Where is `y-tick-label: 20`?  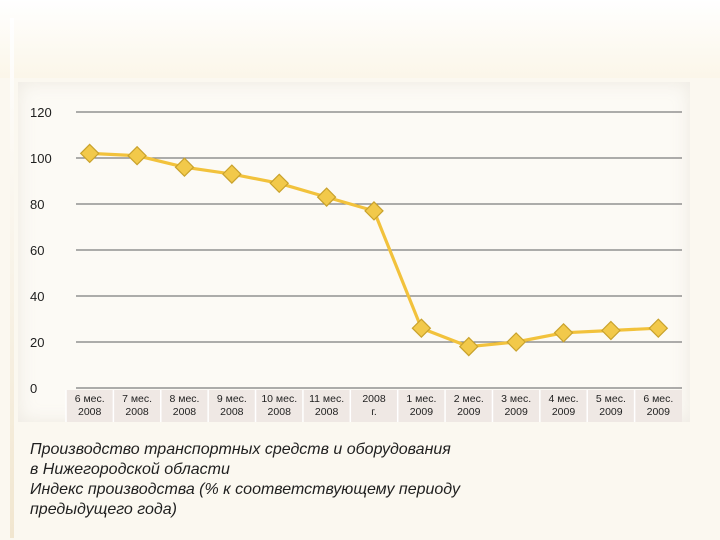 y-tick-label: 20 is located at coordinates (37, 342).